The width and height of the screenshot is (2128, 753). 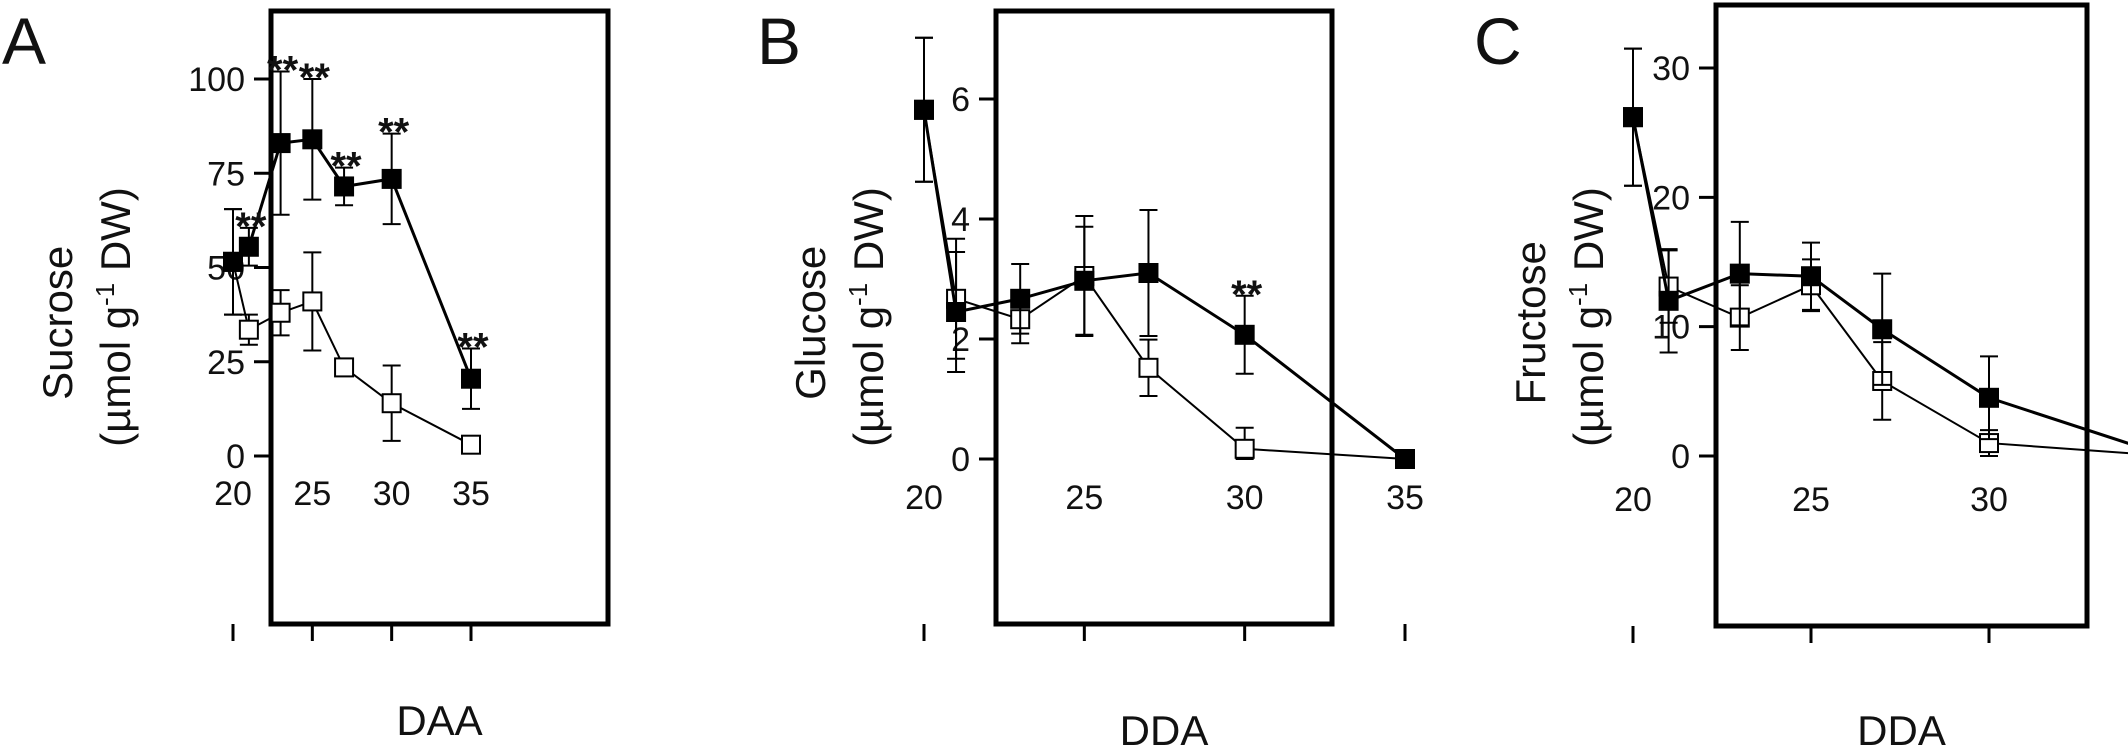 What do you see at coordinates (24, 41) in the screenshot?
I see `panel-letter: A` at bounding box center [24, 41].